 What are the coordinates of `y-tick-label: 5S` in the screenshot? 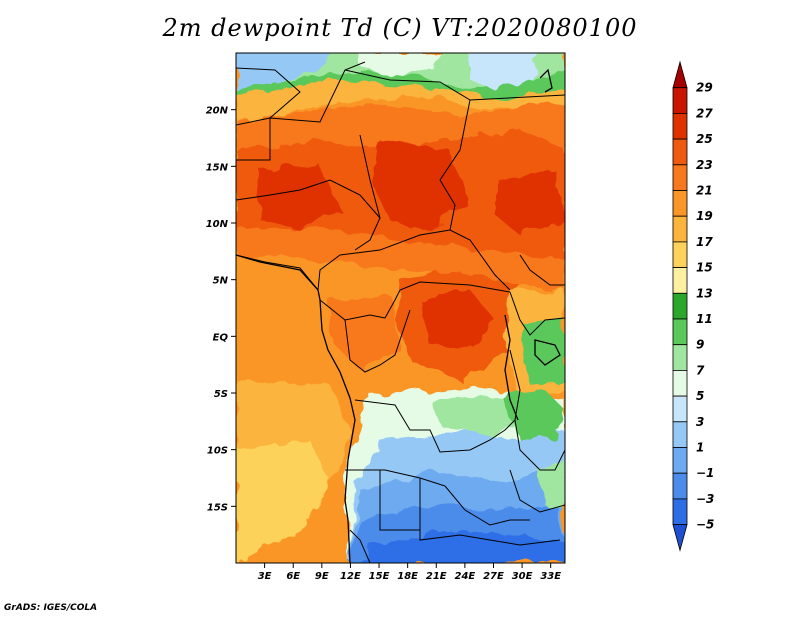 It's located at (221, 394).